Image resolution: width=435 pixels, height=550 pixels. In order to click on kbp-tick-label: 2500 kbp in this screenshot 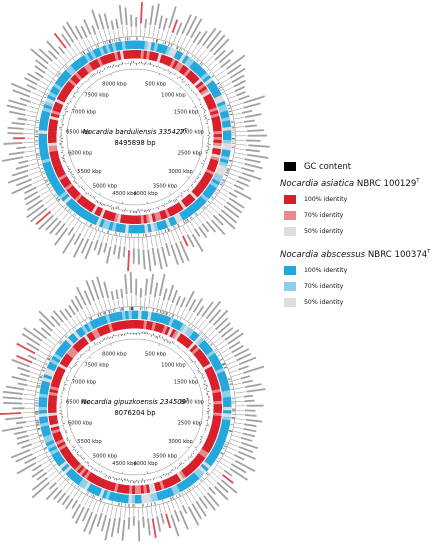, I will do `click(190, 423)`.